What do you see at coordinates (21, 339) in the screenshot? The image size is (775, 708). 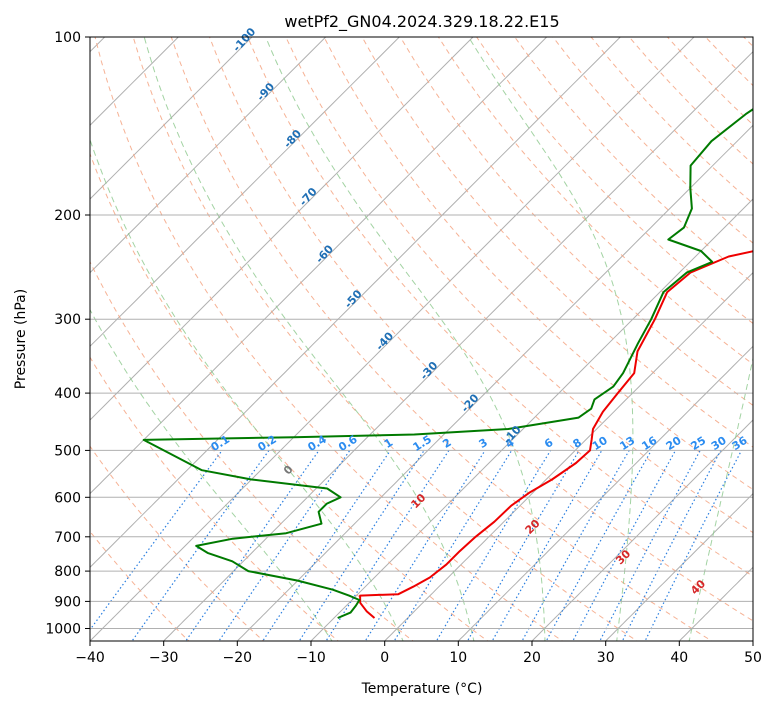 I see `y-axis-label: Pressure (hPa)` at bounding box center [21, 339].